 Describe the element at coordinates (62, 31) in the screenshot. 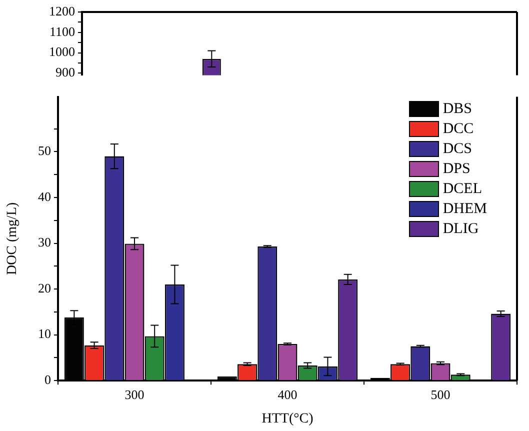

I see `y-tick-label: 1100` at that location.